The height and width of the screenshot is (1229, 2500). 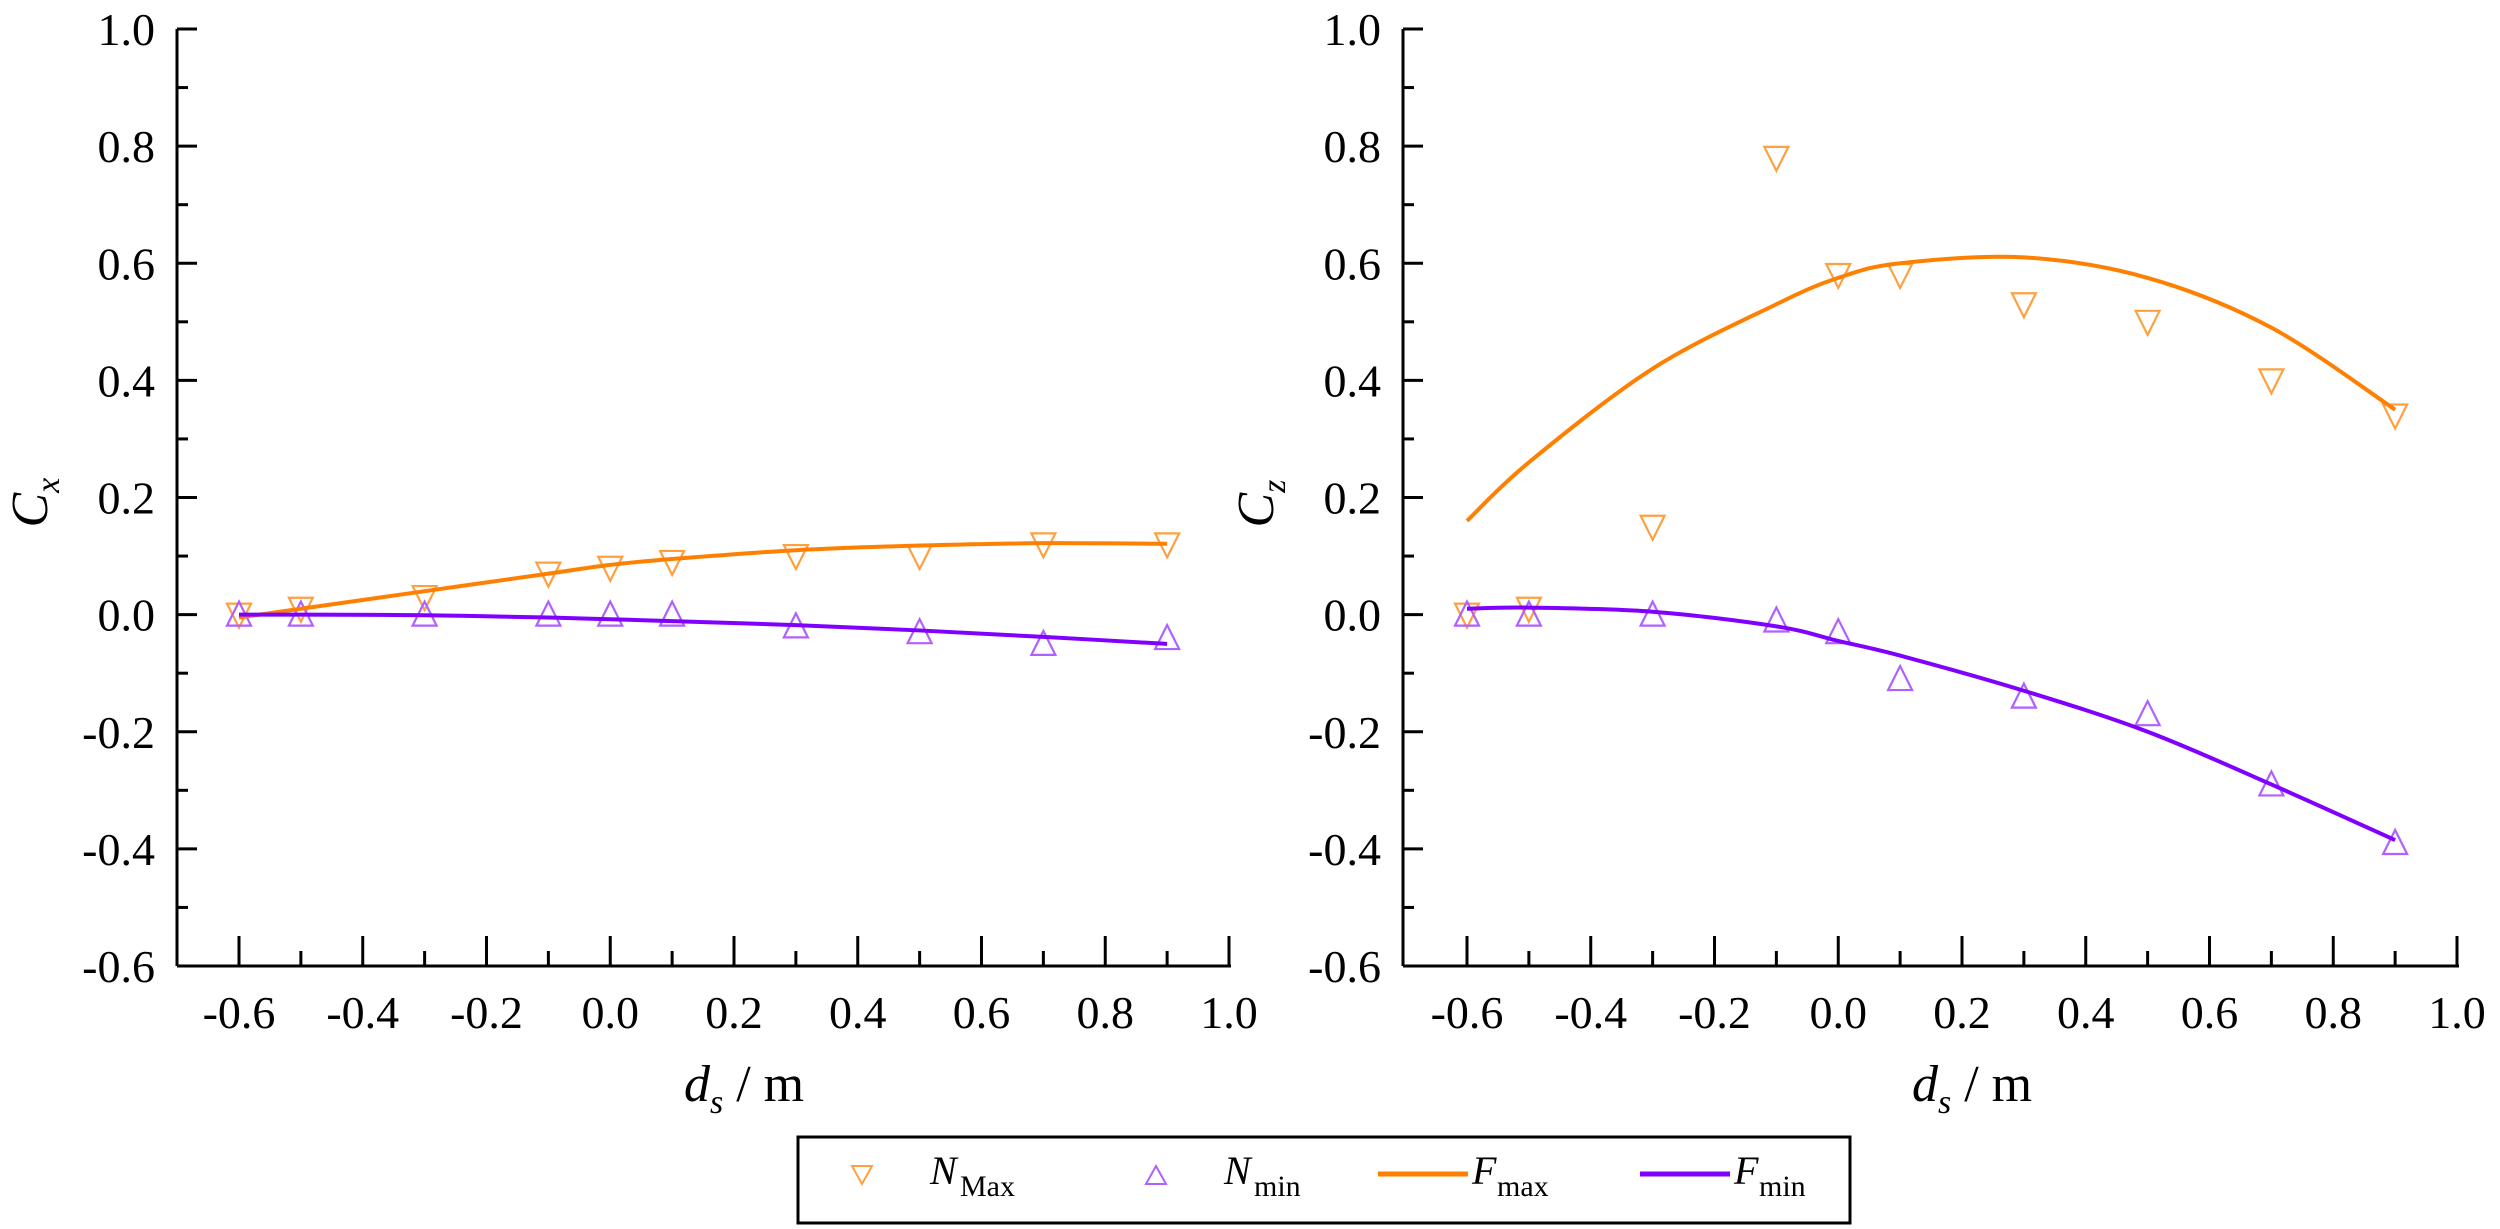 I want to click on legend-item-f-min: F min, so click(x=1723, y=1175).